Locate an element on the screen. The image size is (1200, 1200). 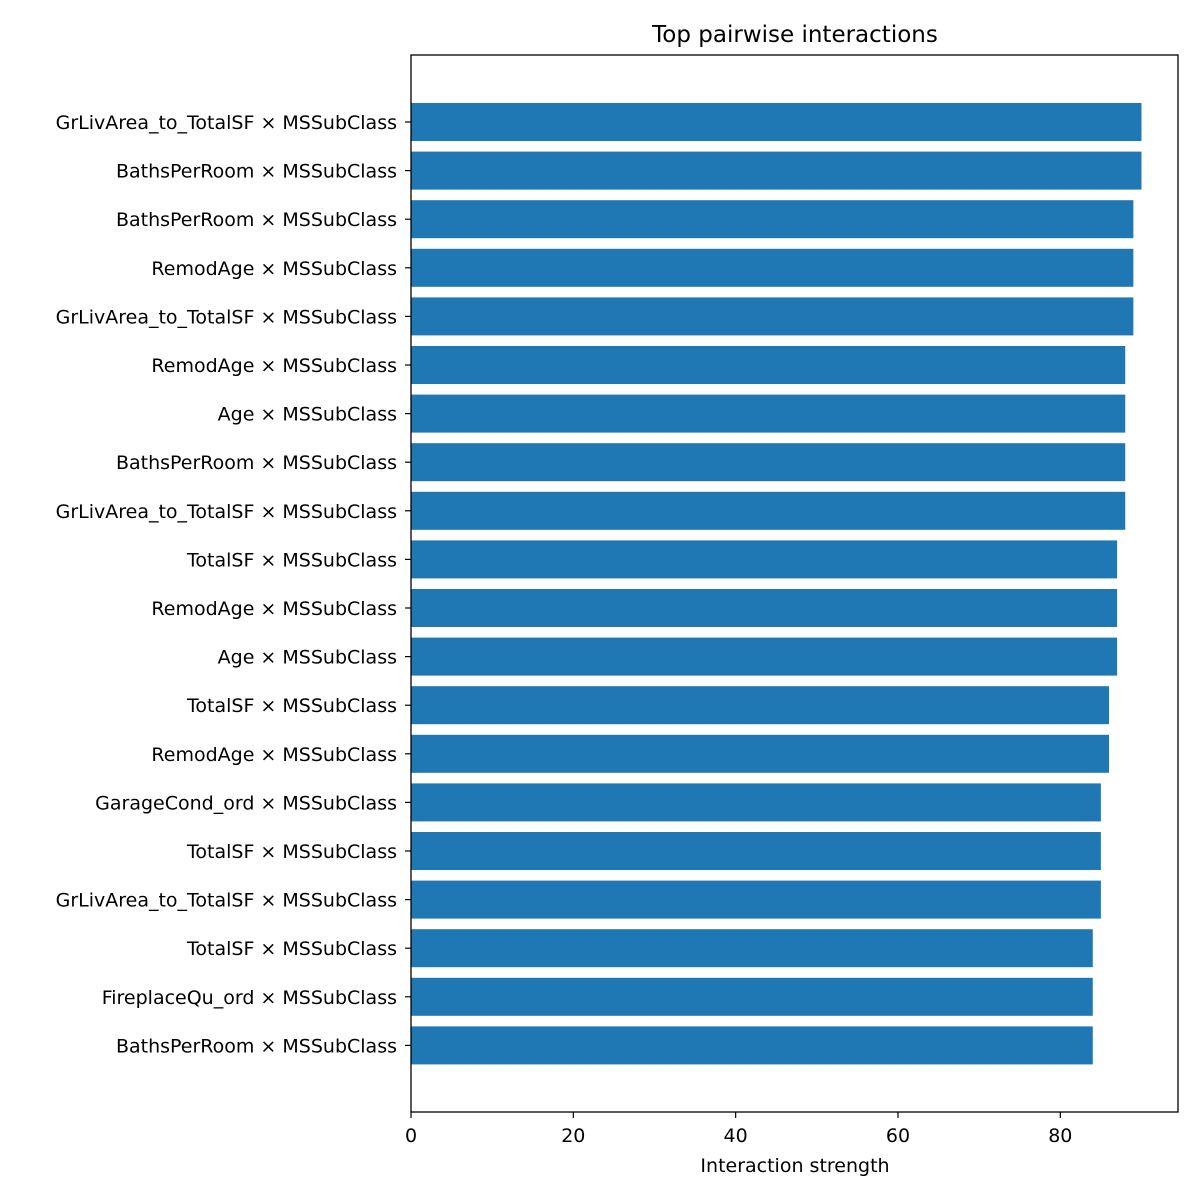
x-axis-label: Interaction strength is located at coordinates (794, 1166).